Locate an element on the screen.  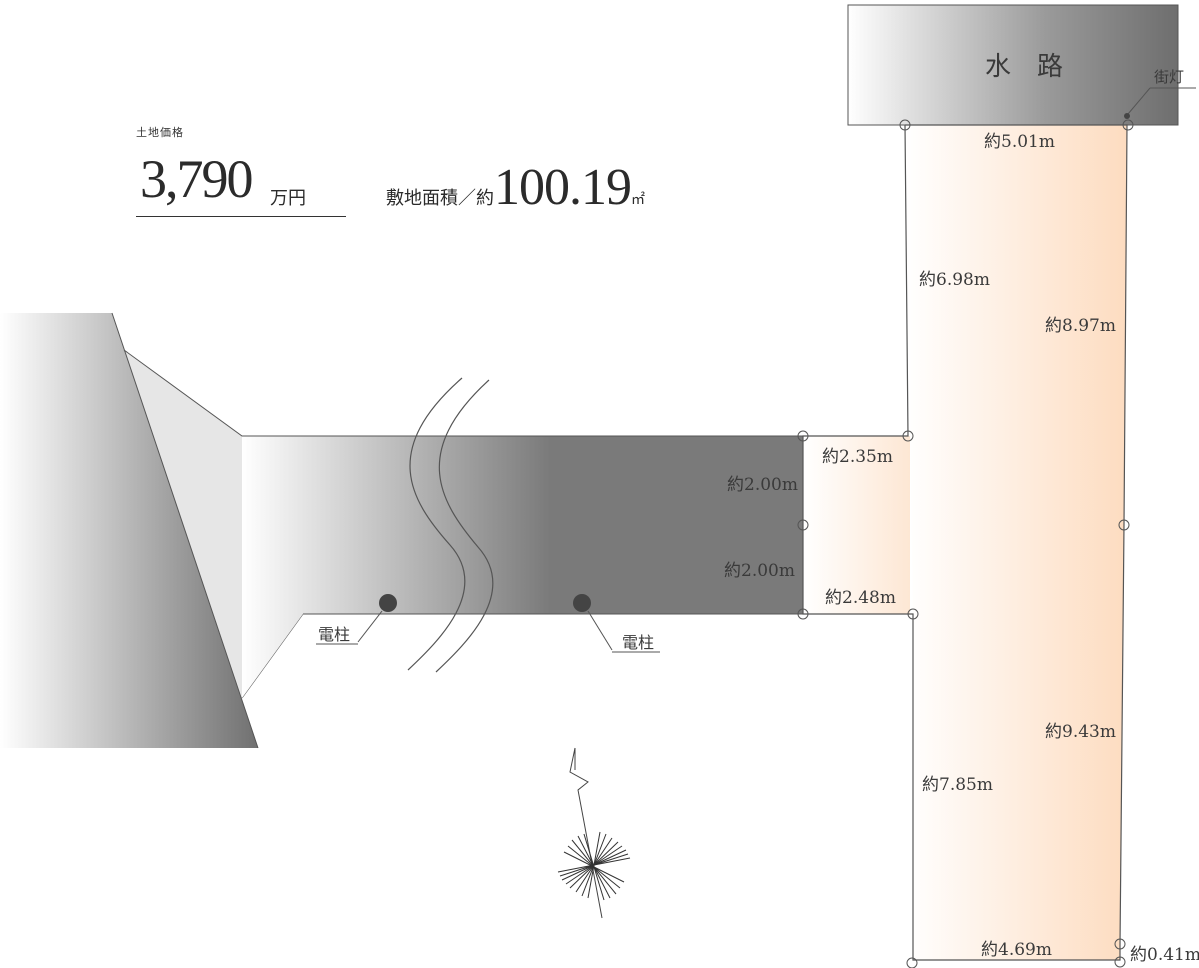
price-row: 3,790 万円 is located at coordinates (241, 178).